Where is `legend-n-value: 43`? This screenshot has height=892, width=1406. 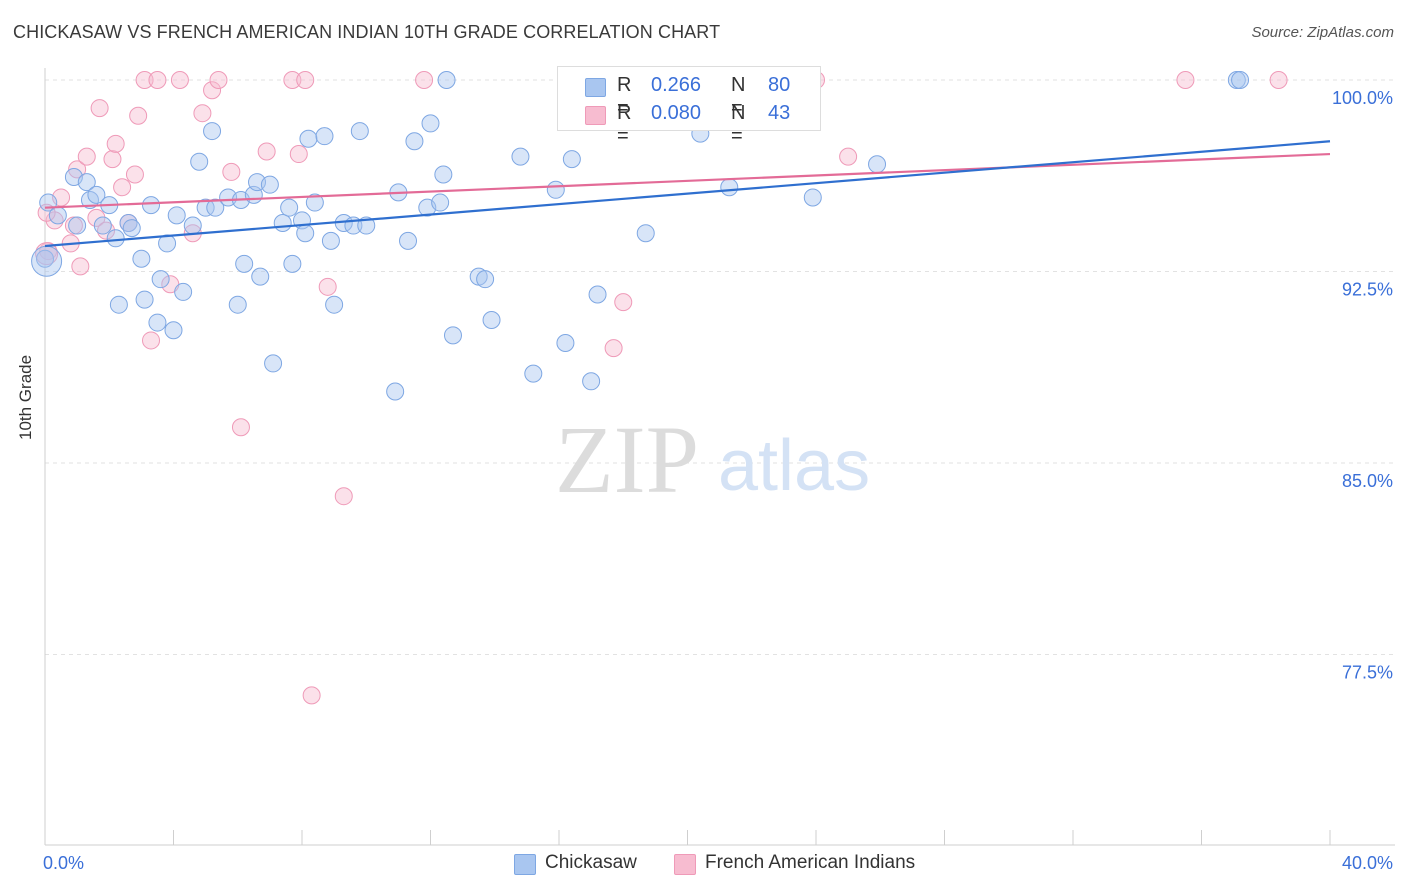 legend-n-value: 43 is located at coordinates (779, 113).